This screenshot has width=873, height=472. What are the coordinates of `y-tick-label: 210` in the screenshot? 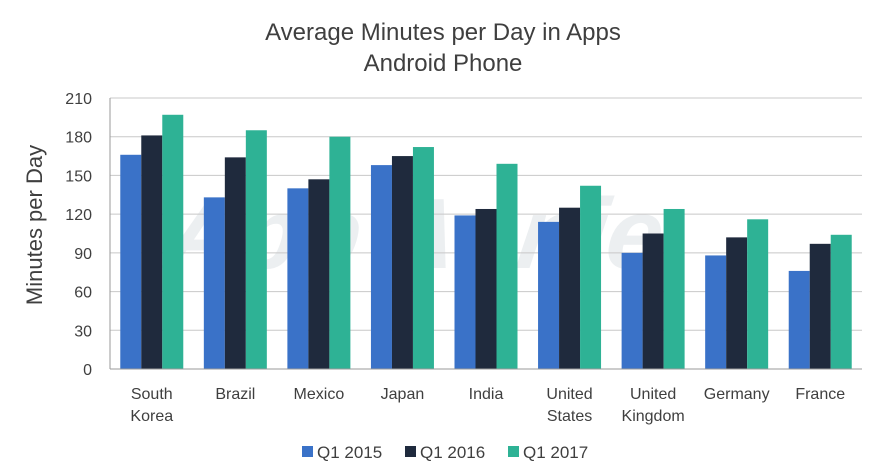 It's located at (78, 99).